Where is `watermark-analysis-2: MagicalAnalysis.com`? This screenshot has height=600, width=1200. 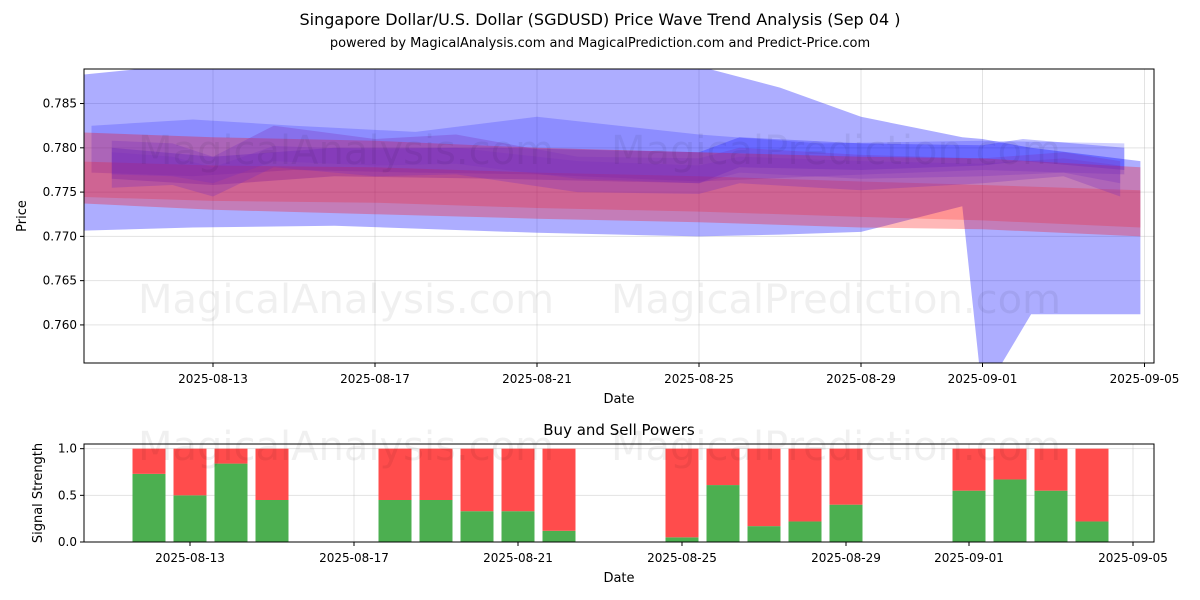 watermark-analysis-2: MagicalAnalysis.com is located at coordinates (346, 300).